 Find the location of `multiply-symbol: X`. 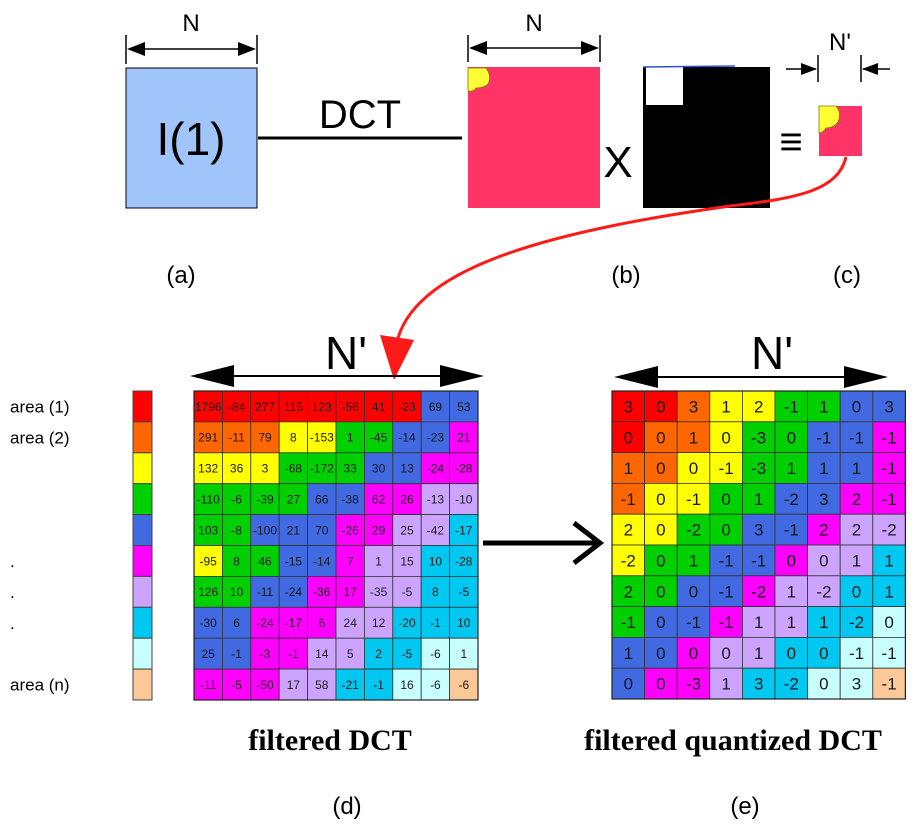

multiply-symbol: X is located at coordinates (617, 162).